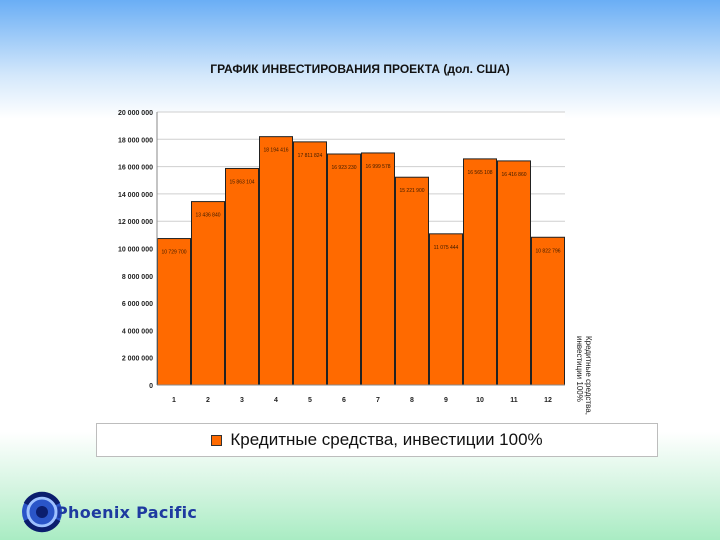 The image size is (720, 540). Describe the element at coordinates (135, 195) in the screenshot. I see `y-tick-label: 14 000 000` at that location.